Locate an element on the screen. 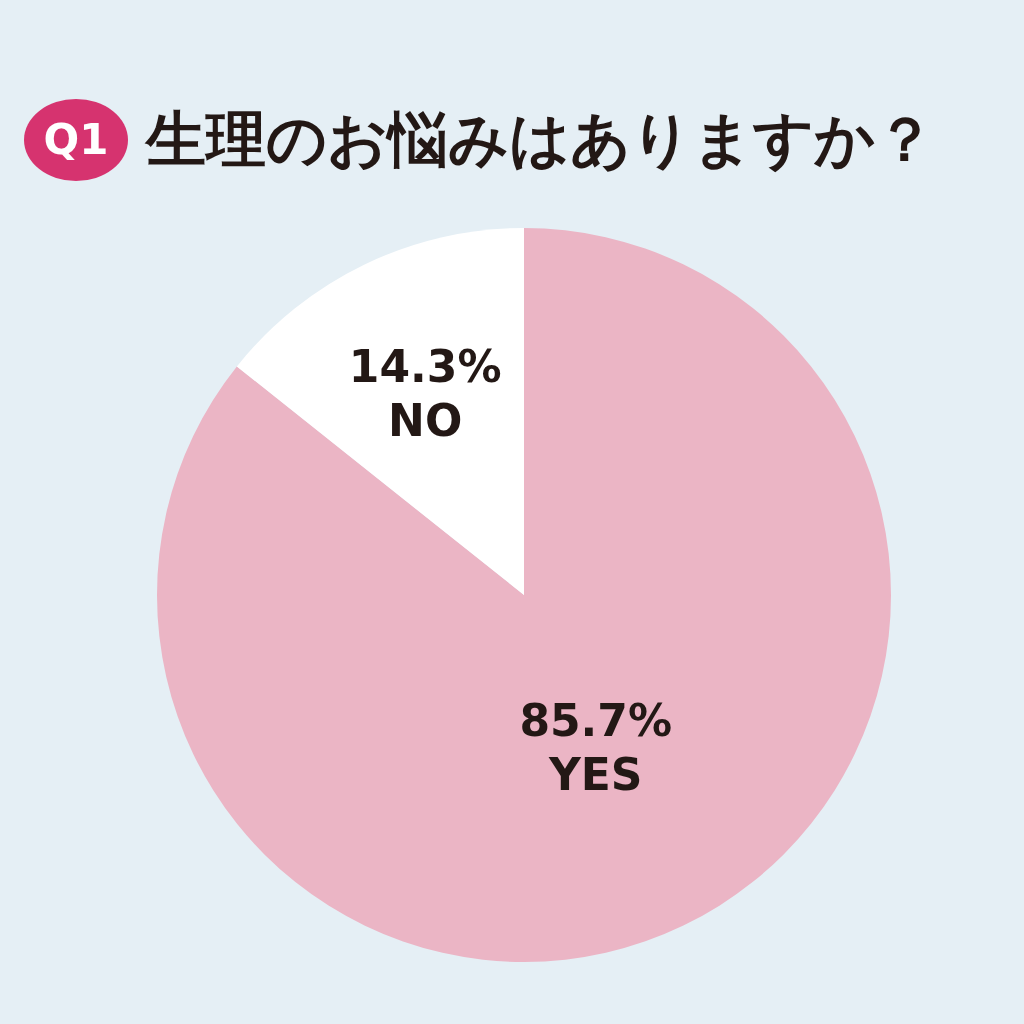 The height and width of the screenshot is (1024, 1024). chart-title: 生理のお悩みはありますか？ is located at coordinates (540, 139).